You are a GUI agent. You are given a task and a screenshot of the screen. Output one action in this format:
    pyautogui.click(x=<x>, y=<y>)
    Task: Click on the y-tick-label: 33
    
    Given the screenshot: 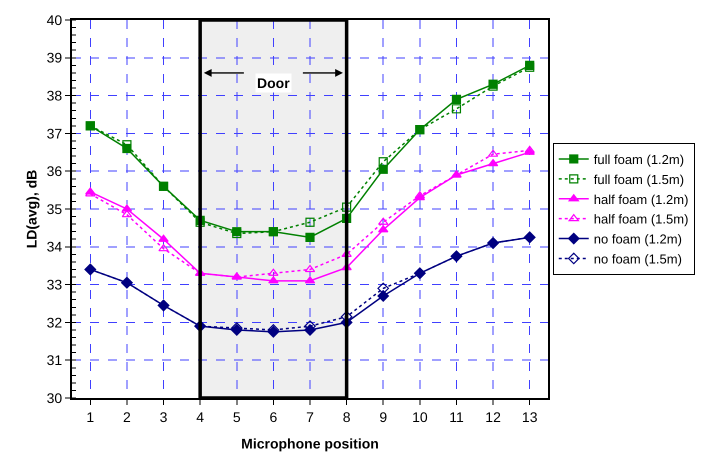 What is the action you would take?
    pyautogui.click(x=54, y=284)
    